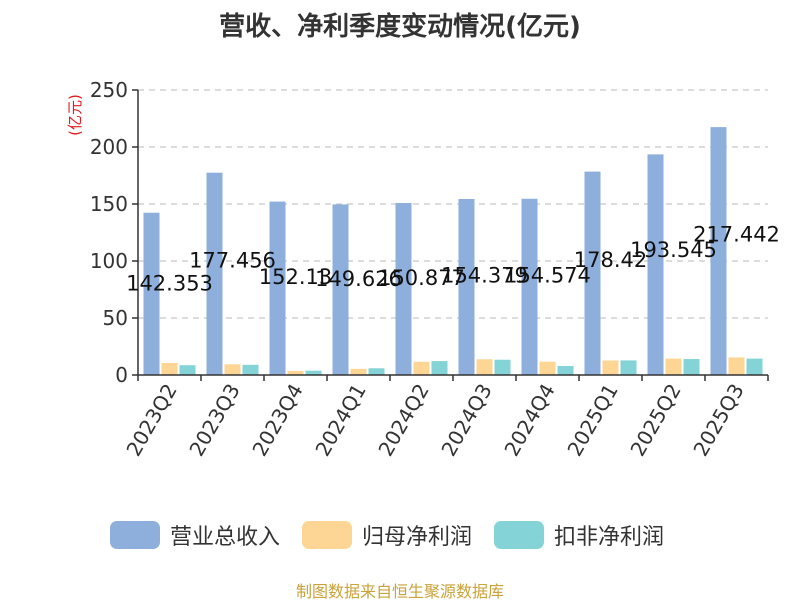 The image size is (800, 602). Describe the element at coordinates (327, 535) in the screenshot. I see `legend-swatch-net-profit` at that location.